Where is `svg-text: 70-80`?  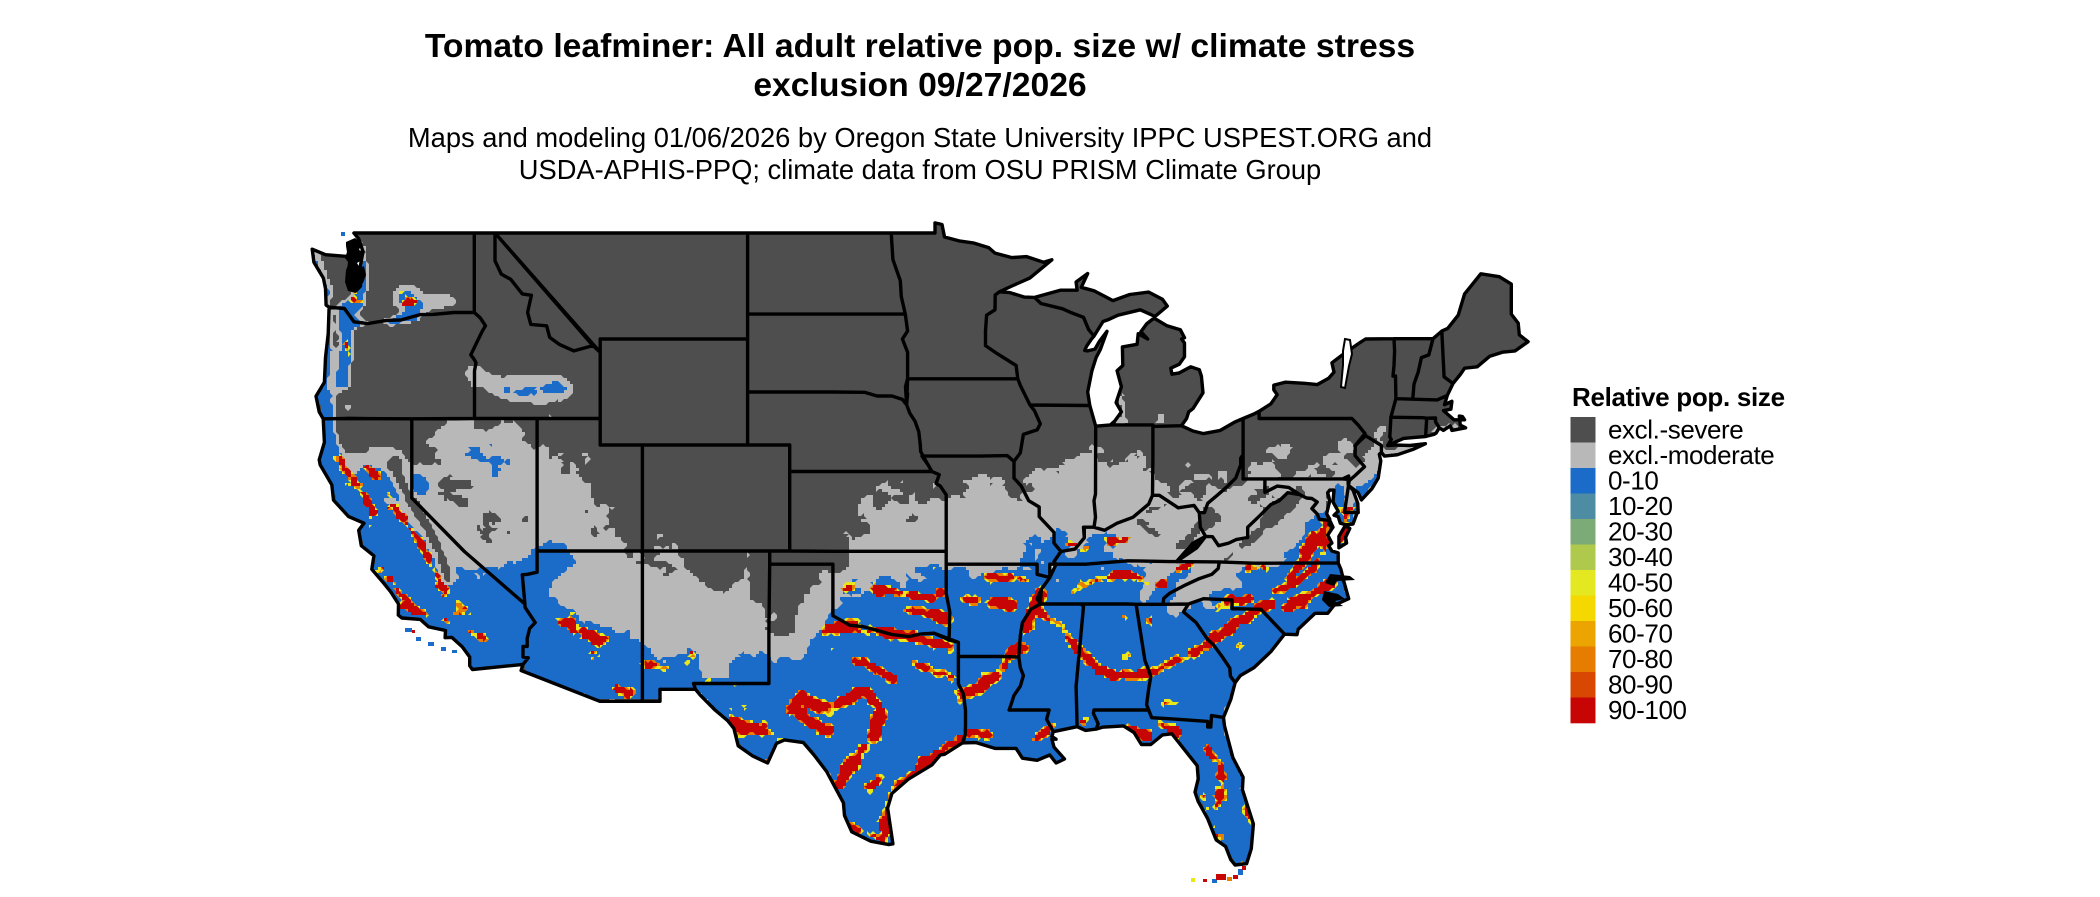 svg-text: 70-80 is located at coordinates (1640, 659).